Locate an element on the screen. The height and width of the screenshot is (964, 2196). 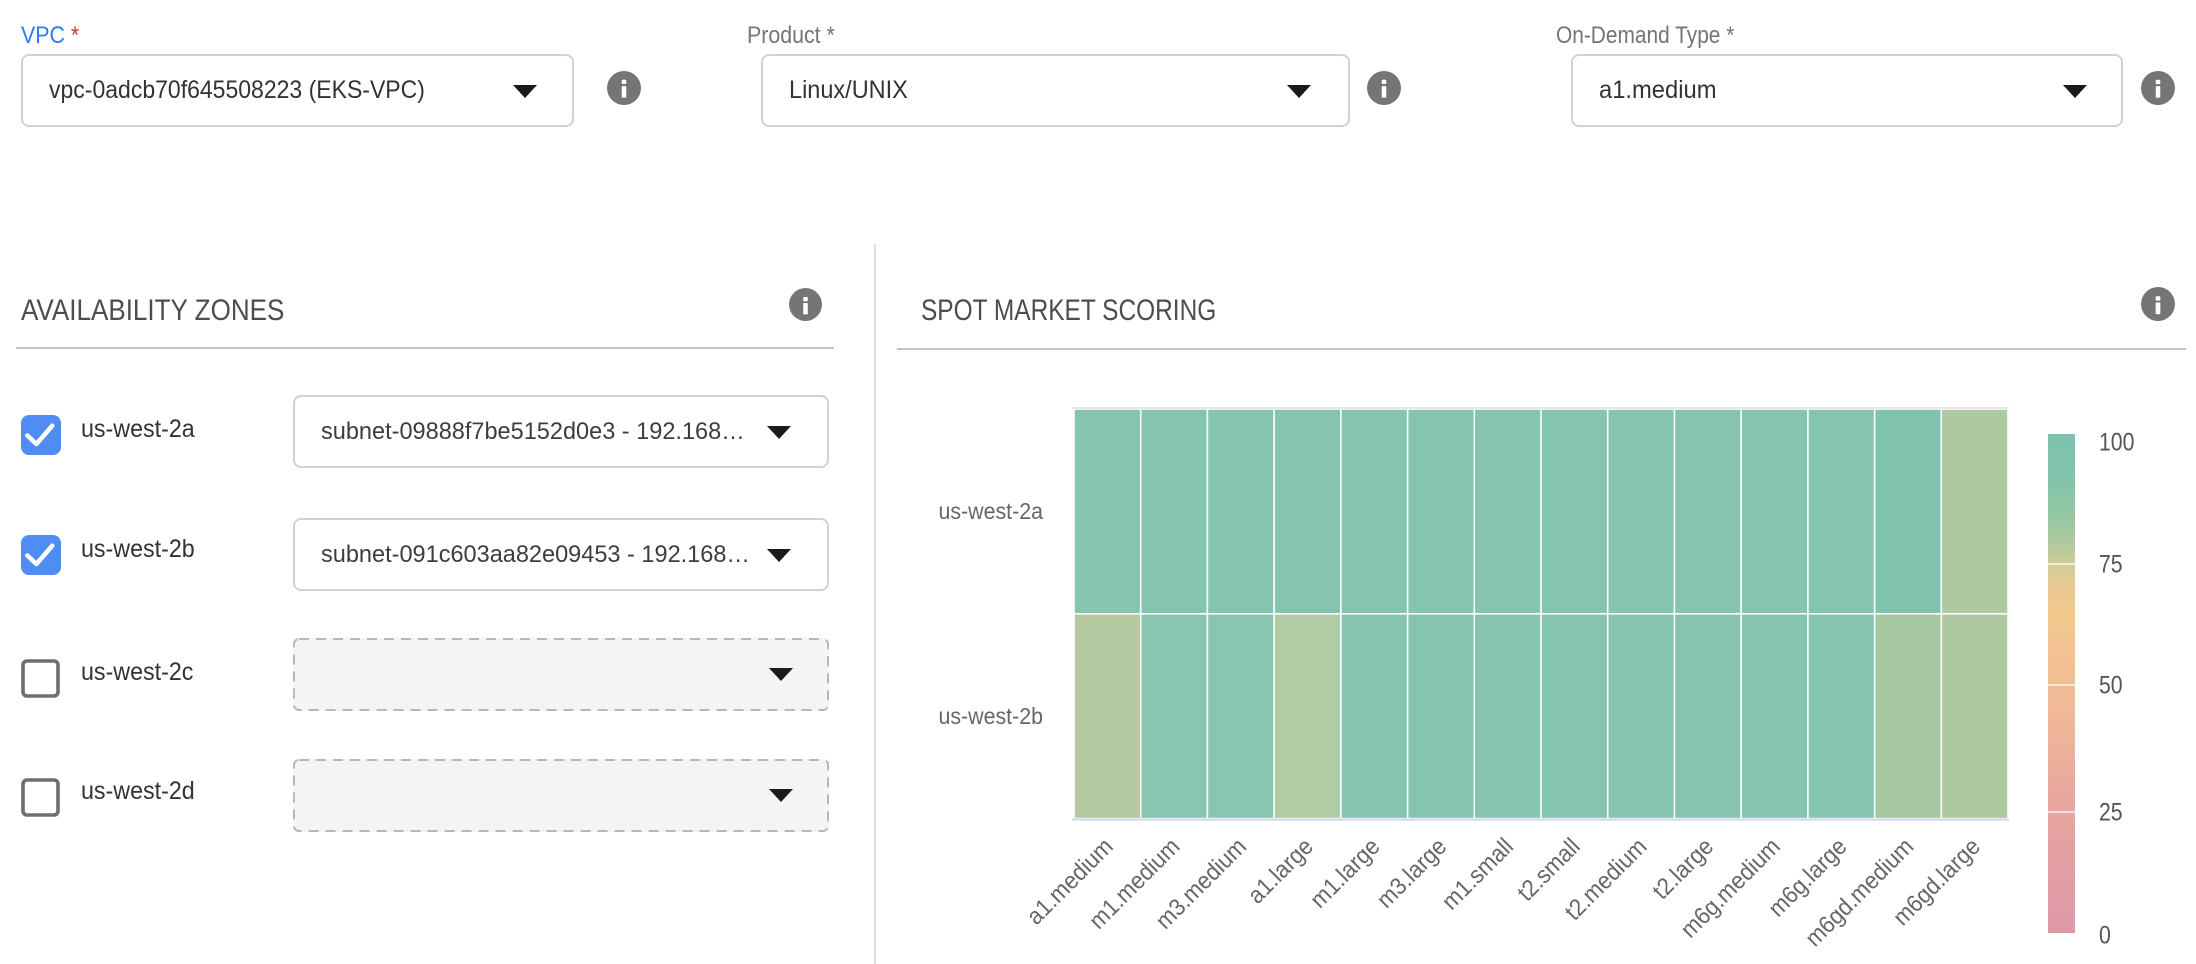
svg-text: m1.small is located at coordinates (1477, 874).